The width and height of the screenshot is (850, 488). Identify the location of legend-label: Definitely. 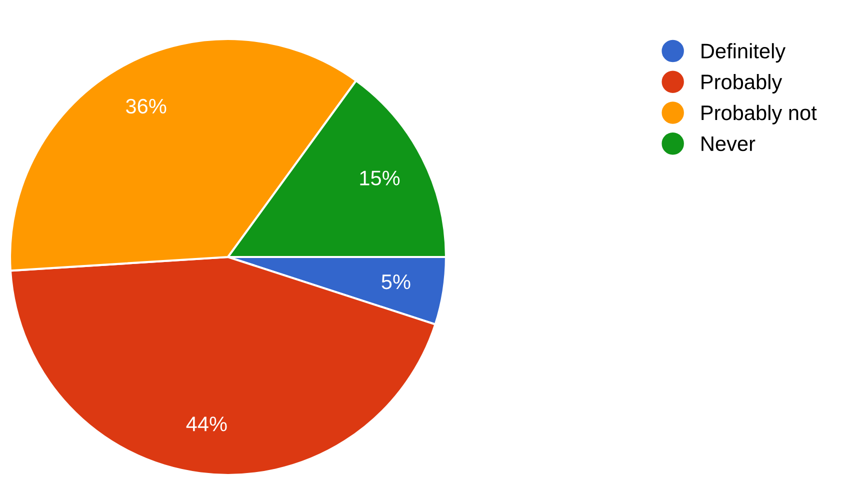
(744, 53).